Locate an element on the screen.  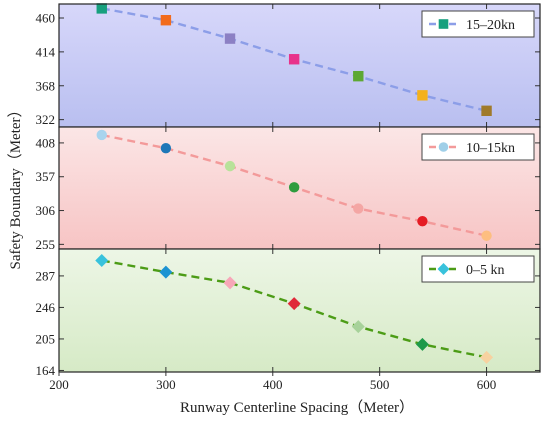
legend-label: 15–20kn is located at coordinates (490, 25).